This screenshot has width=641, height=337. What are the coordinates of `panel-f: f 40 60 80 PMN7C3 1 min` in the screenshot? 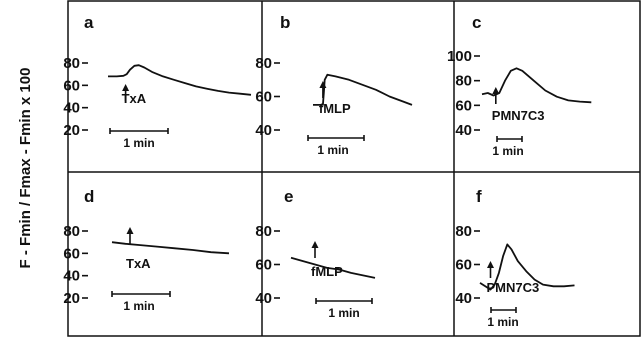 It's located at (515, 258).